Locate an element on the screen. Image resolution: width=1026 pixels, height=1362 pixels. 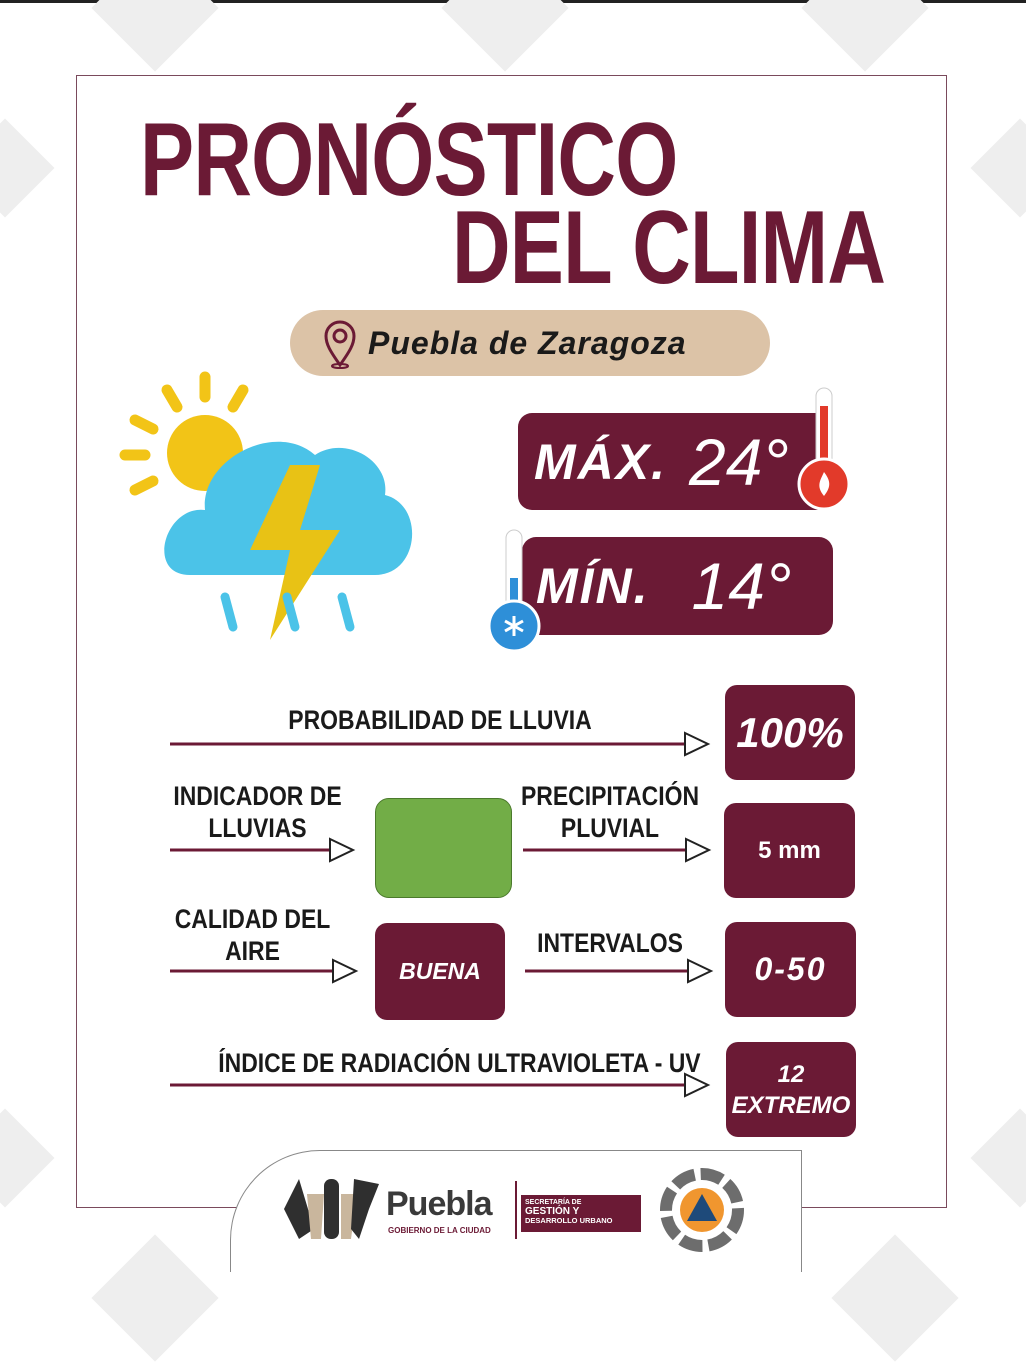
cold-thermometer-icon is located at coordinates (514, 591).